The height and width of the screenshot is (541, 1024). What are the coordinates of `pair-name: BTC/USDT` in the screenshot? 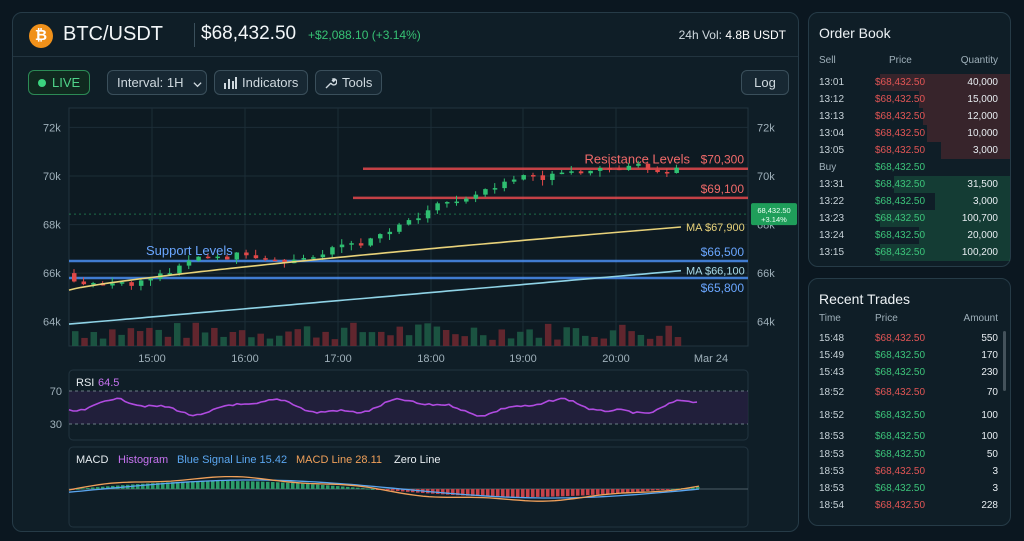 It's located at (113, 34).